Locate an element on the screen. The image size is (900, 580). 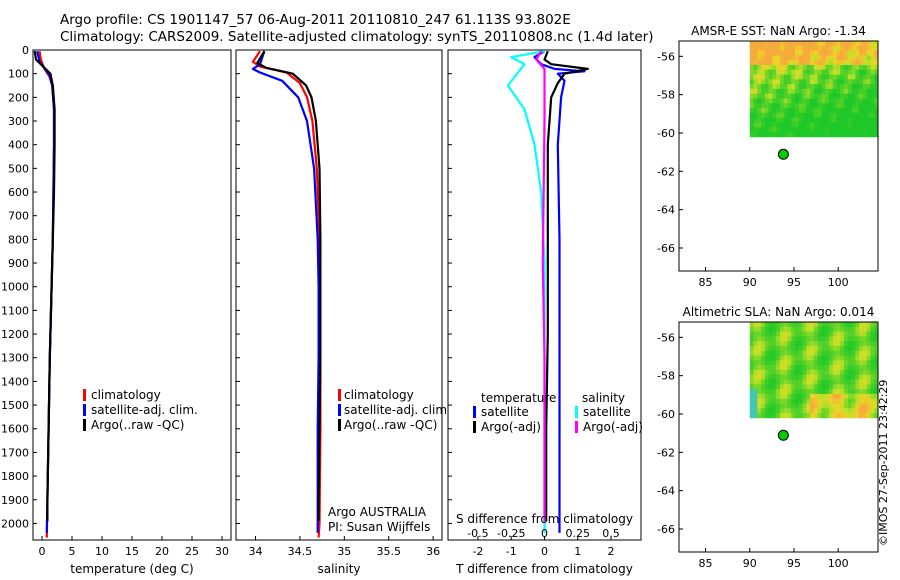
map-x-tick-label: 90 is located at coordinates (750, 282).